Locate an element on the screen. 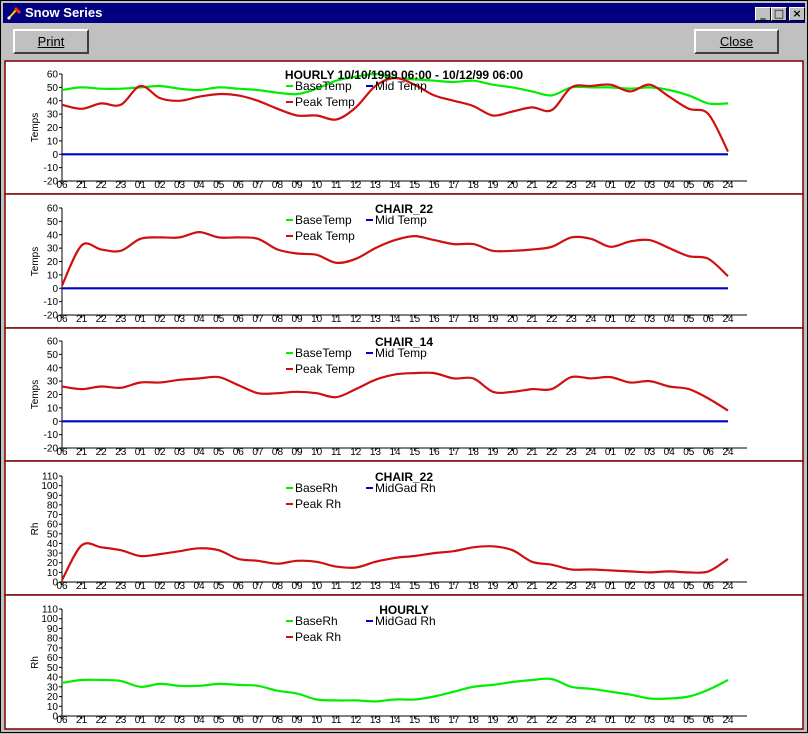 The height and width of the screenshot is (734, 808). maximize-button: □ is located at coordinates (779, 14).